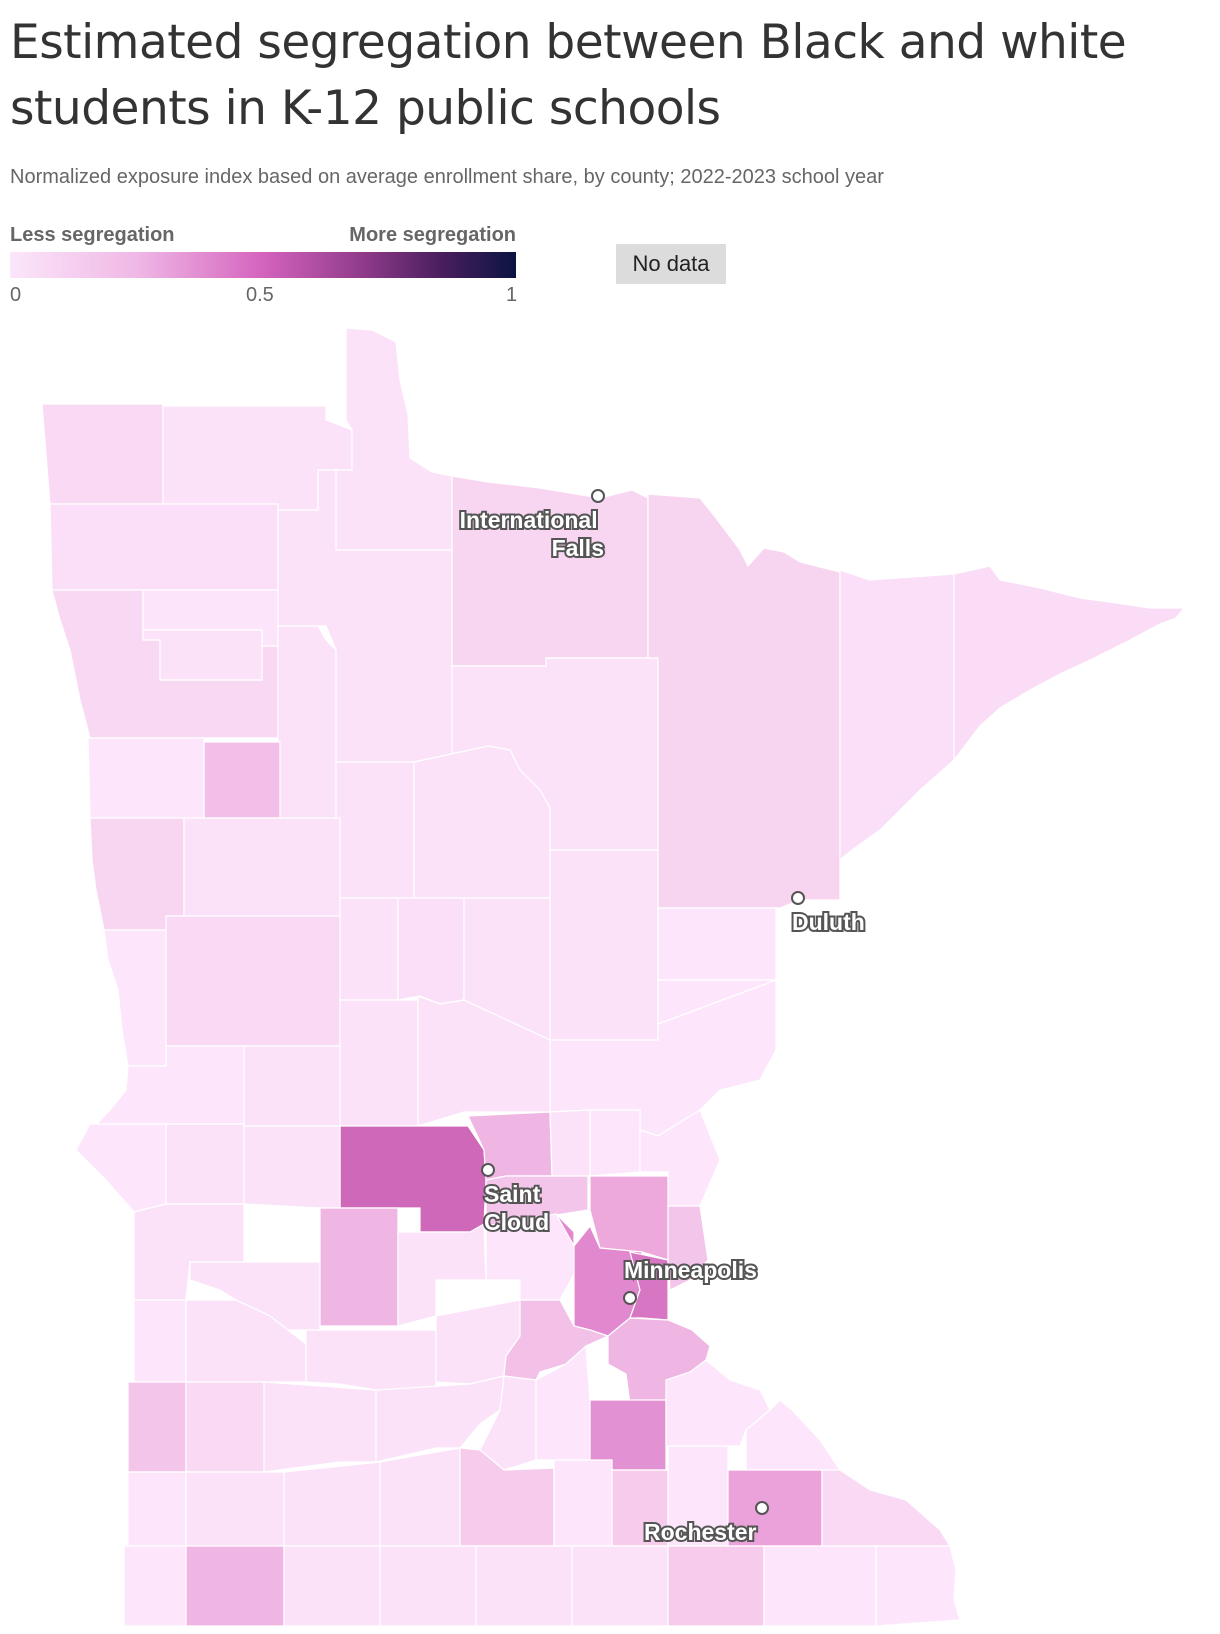 The image size is (1220, 1634). I want to click on international-falls-marker, so click(598, 496).